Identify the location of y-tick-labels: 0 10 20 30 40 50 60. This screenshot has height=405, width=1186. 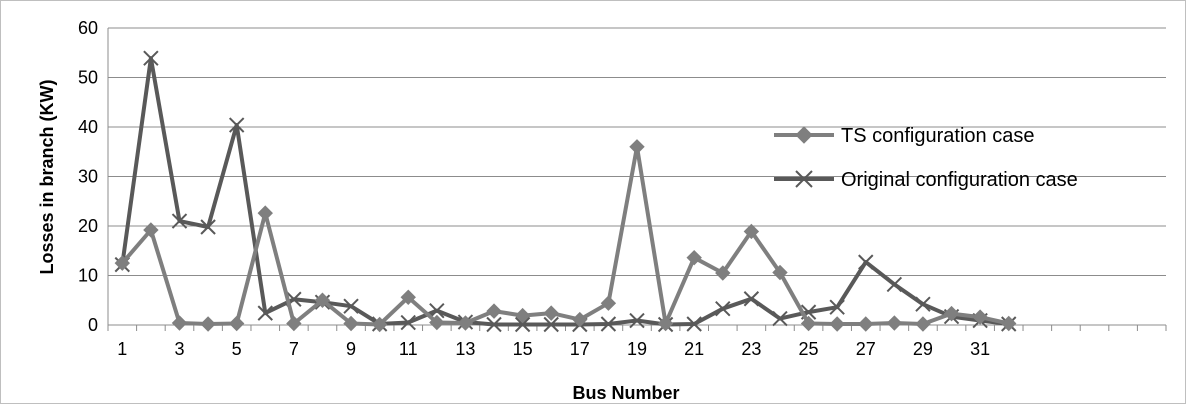
(88, 176).